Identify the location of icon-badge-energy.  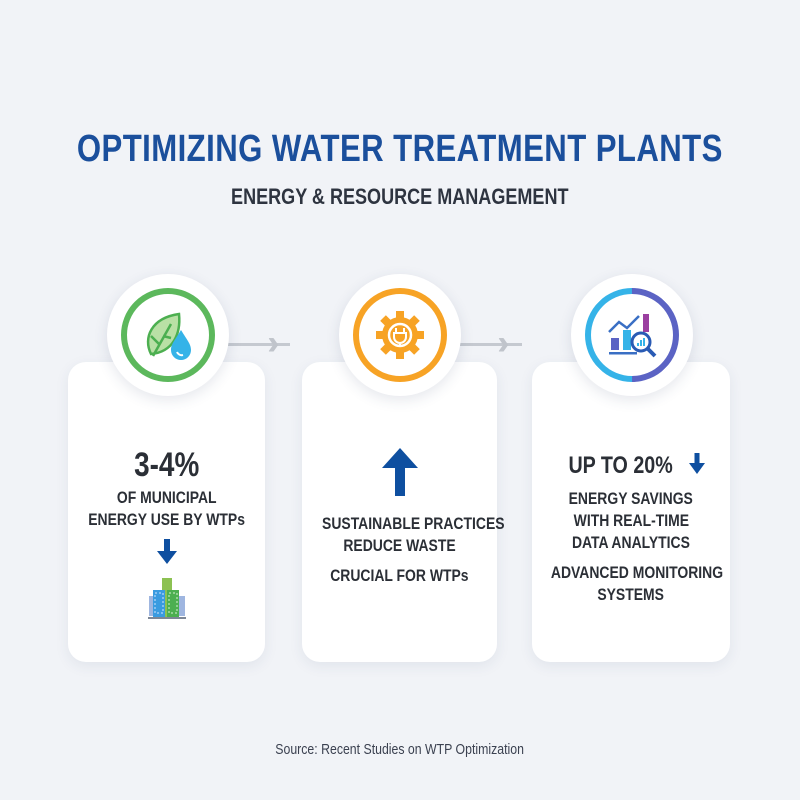
(400, 335).